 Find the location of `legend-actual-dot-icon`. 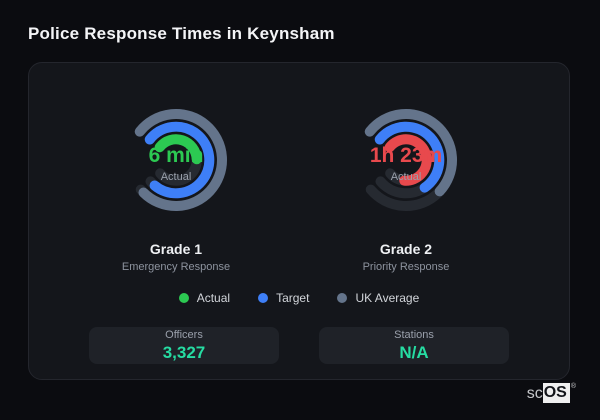

legend-actual-dot-icon is located at coordinates (183, 297).